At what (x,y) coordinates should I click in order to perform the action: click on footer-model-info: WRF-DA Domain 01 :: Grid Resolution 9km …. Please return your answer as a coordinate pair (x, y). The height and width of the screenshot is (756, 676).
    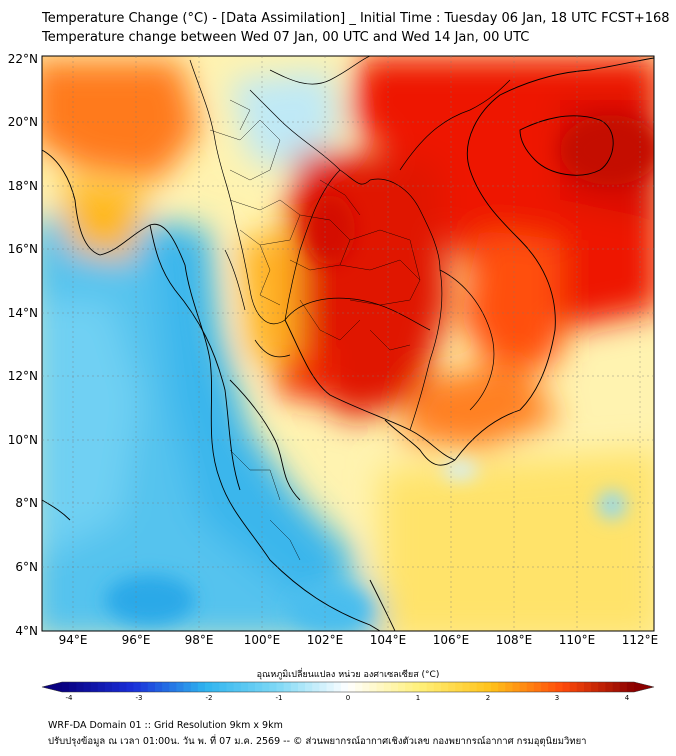
    Looking at the image, I should click on (165, 725).